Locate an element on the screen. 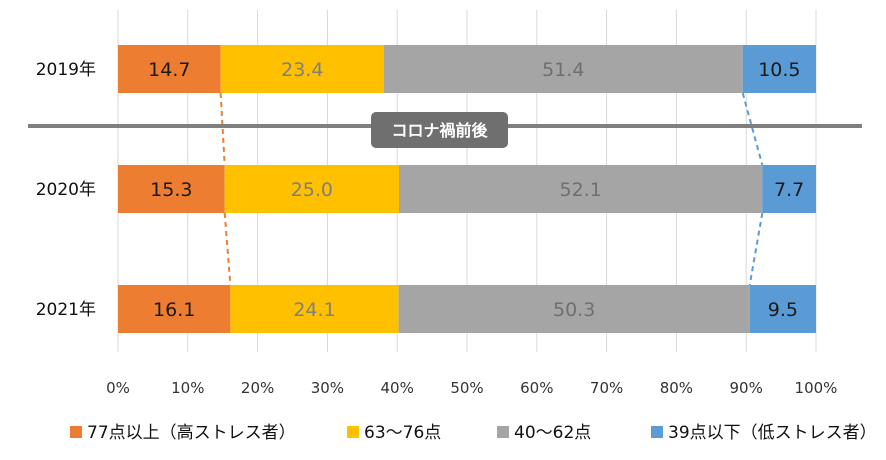 The image size is (886, 460). bar-data-label: 15.3 is located at coordinates (171, 190).